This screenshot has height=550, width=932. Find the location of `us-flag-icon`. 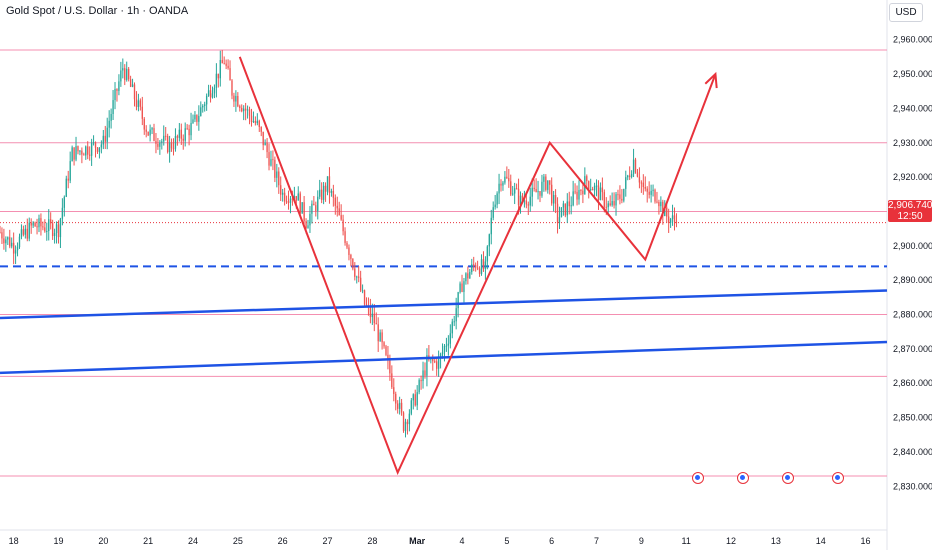

us-flag-icon is located at coordinates (838, 478).